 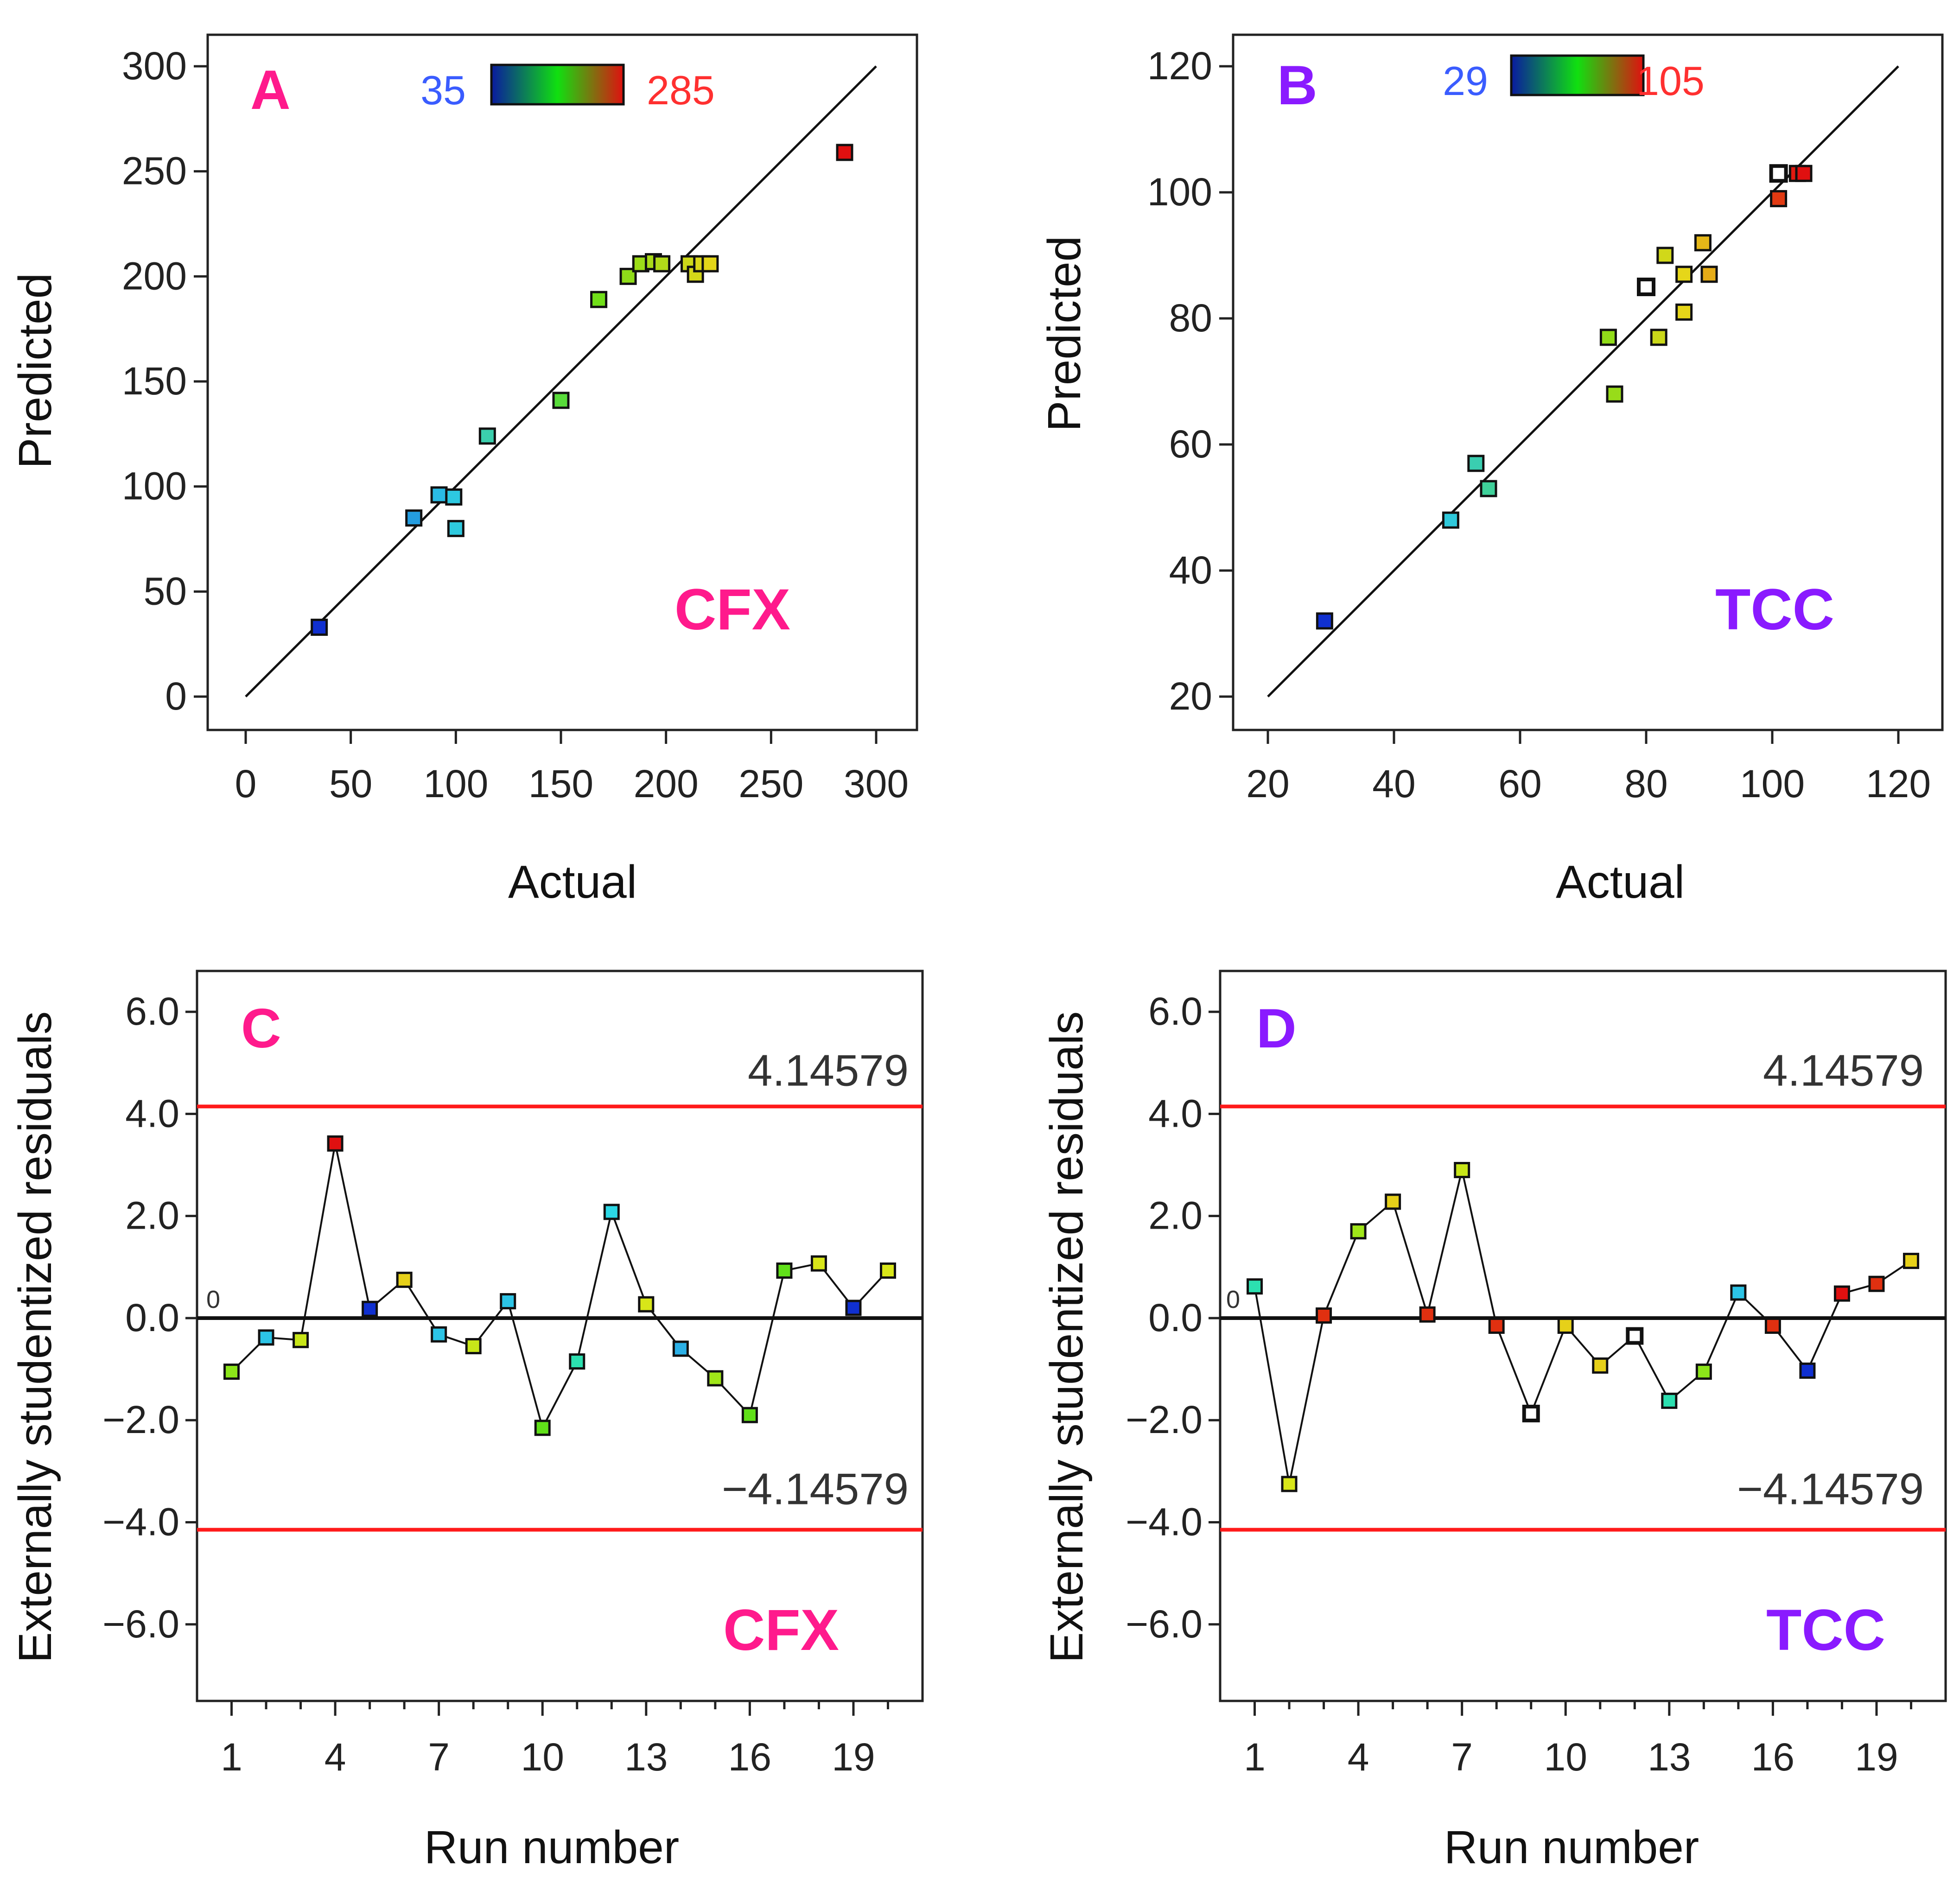 I want to click on panel-a-x-title: Actual, so click(x=572, y=882).